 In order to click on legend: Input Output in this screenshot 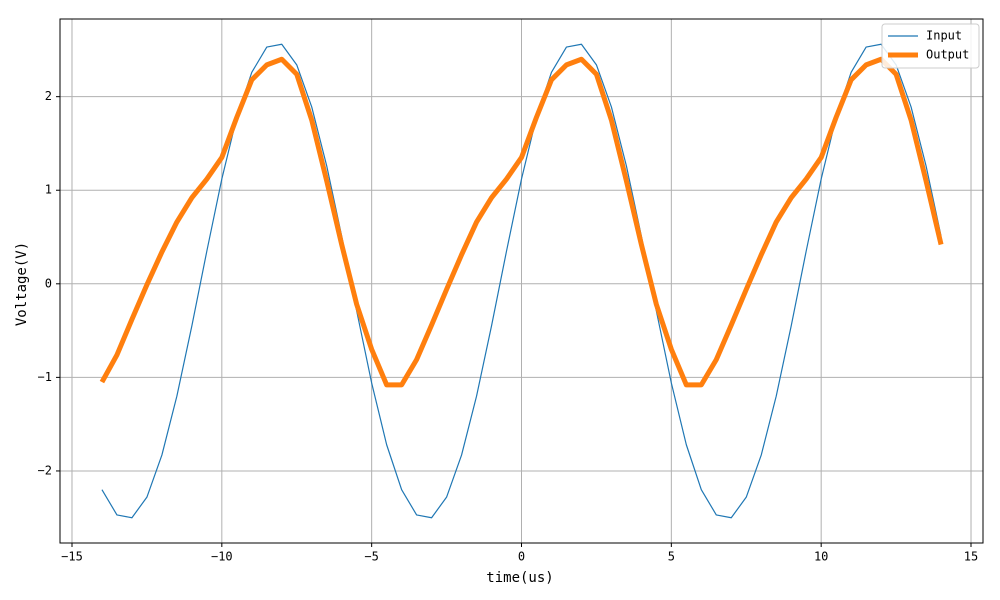, I will do `click(930, 46)`.